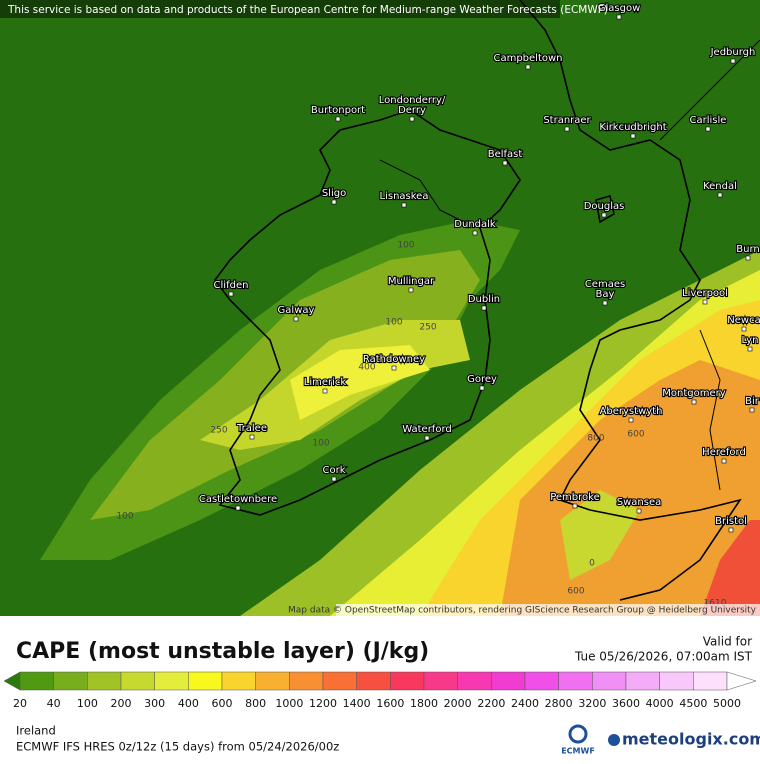  Describe the element at coordinates (626, 703) in the screenshot. I see `colorbar-label: 3600` at that location.